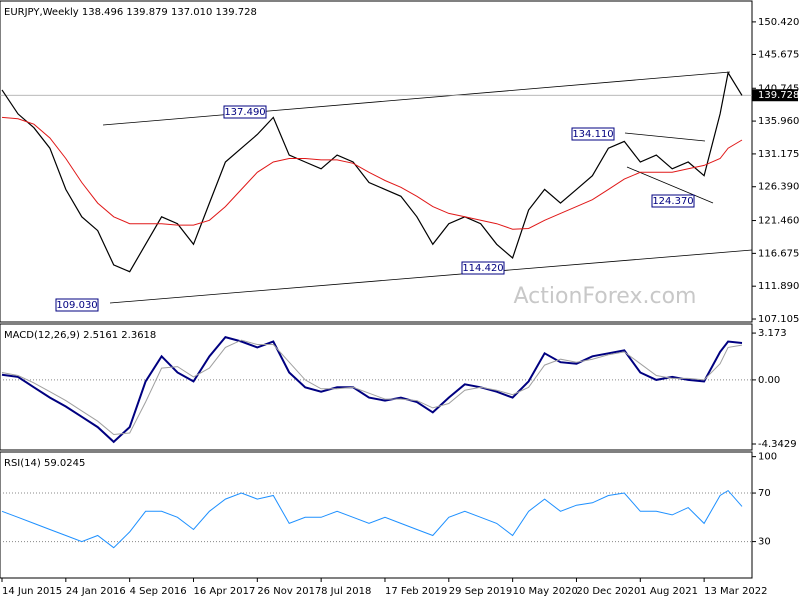 The width and height of the screenshot is (800, 600). I want to click on annotation: 124.370, so click(672, 201).